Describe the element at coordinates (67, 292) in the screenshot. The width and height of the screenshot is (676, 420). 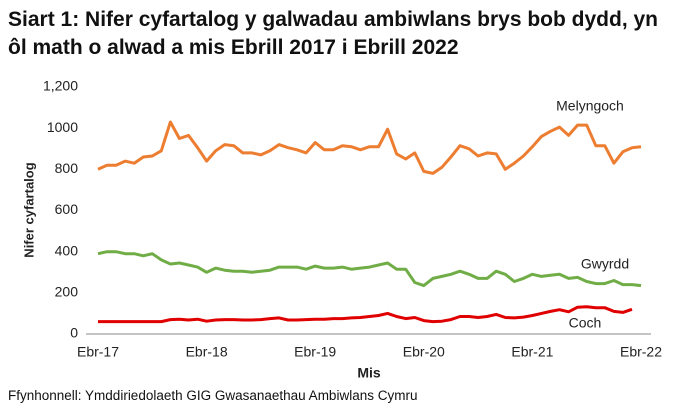
I see `y-tick-label: 200` at that location.